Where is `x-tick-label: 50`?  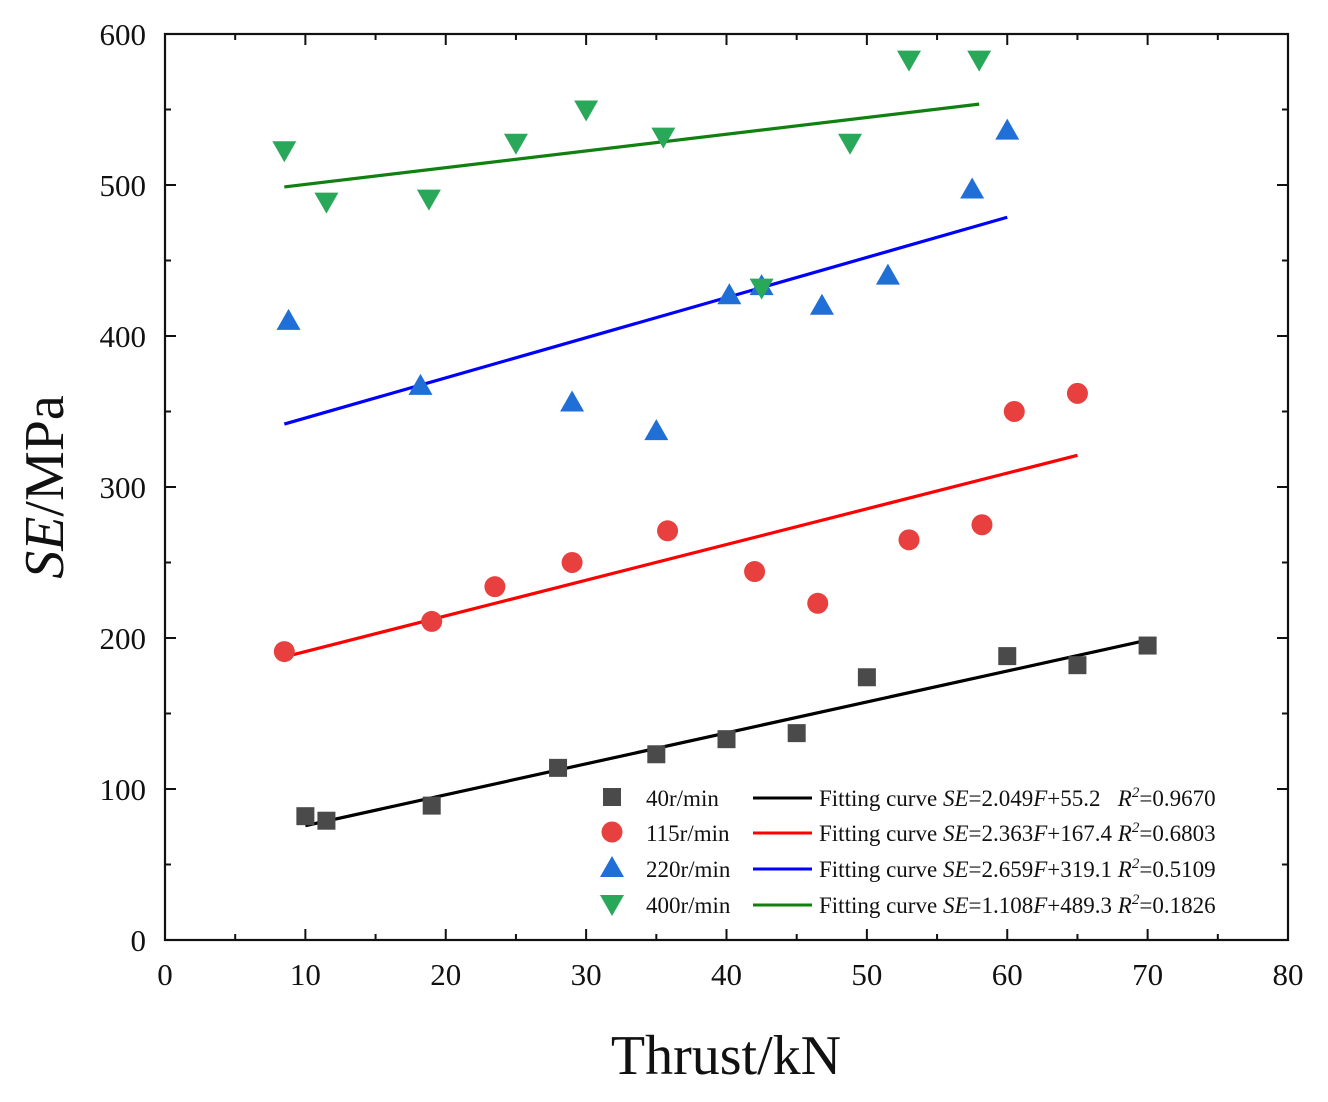 x-tick-label: 50 is located at coordinates (866, 974).